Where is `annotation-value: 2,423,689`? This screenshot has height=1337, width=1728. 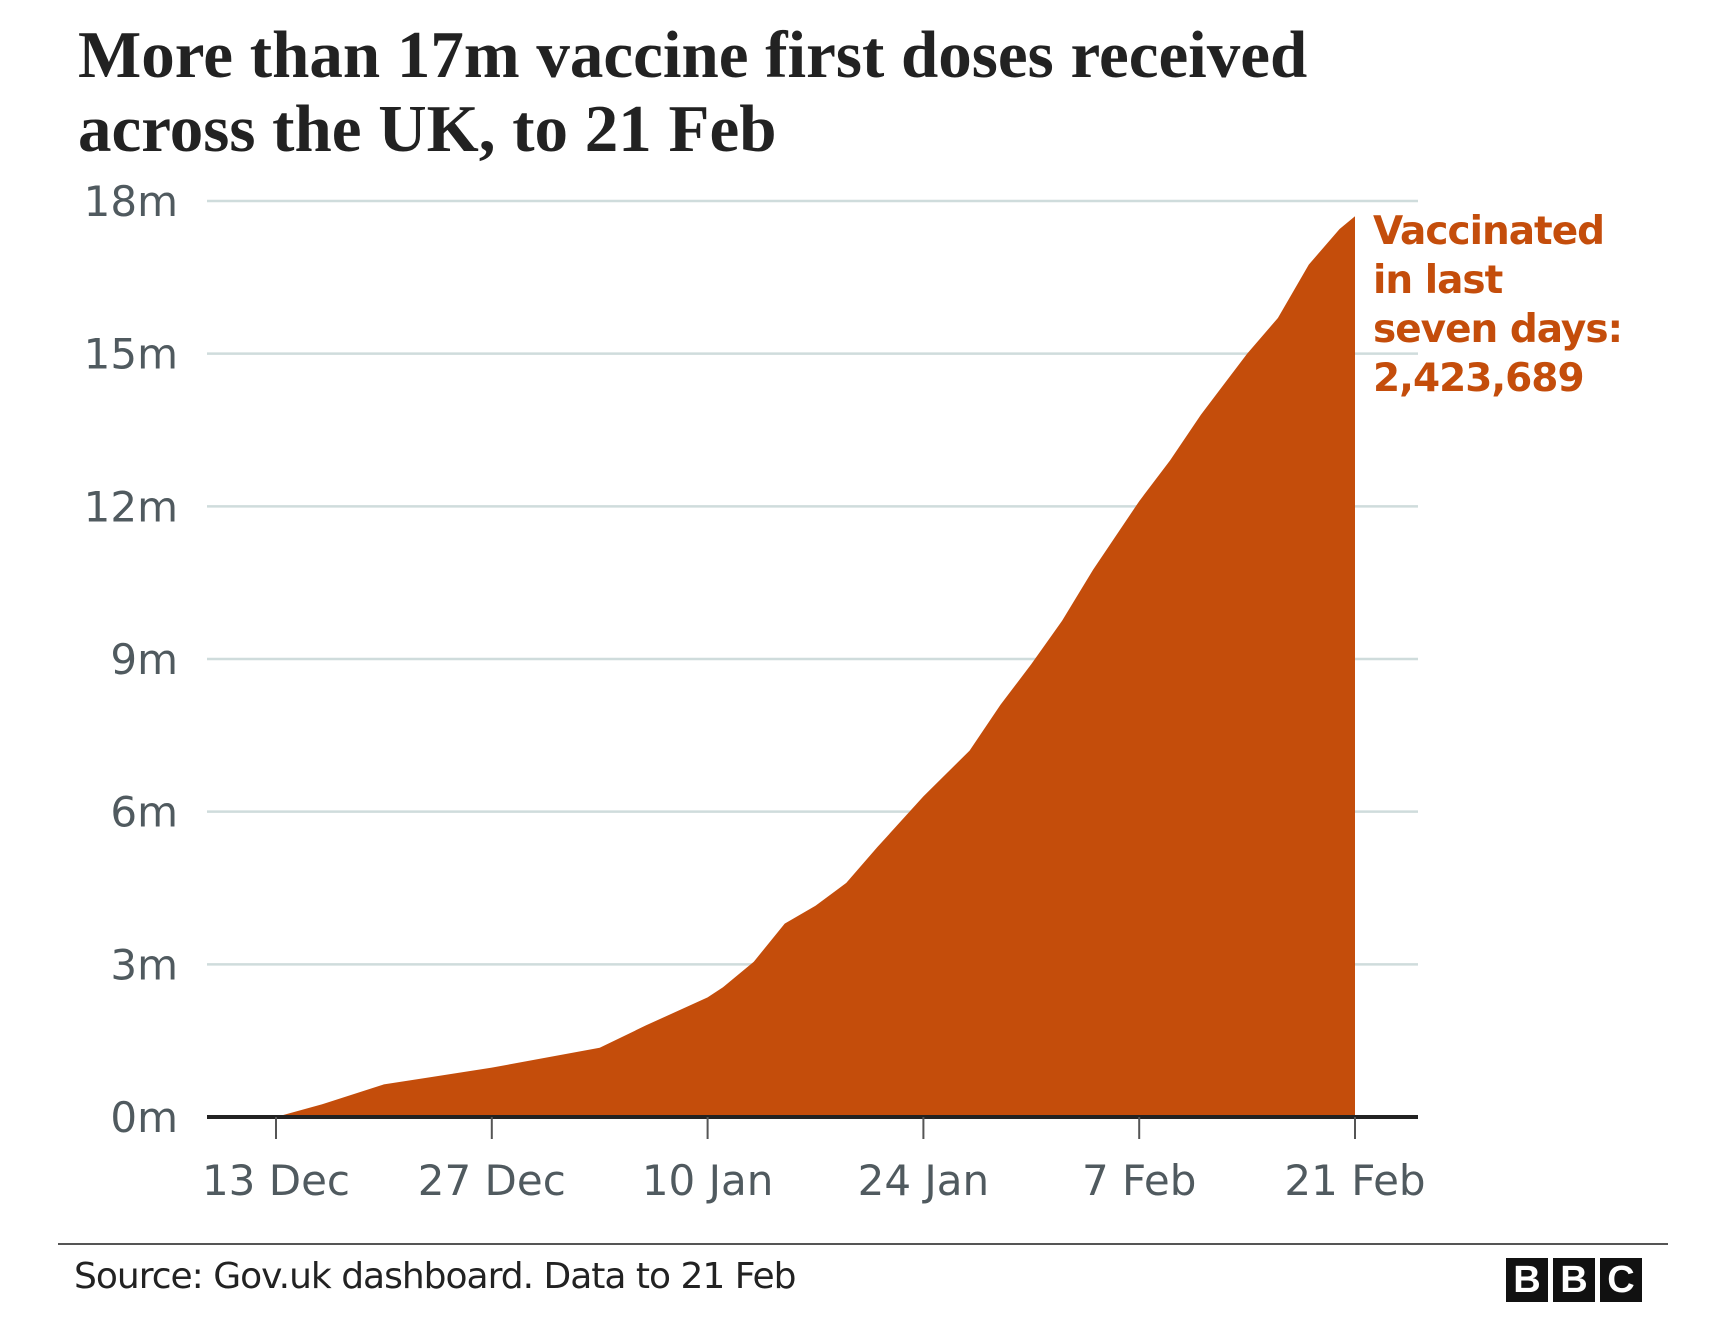
annotation-value: 2,423,689 is located at coordinates (1479, 378).